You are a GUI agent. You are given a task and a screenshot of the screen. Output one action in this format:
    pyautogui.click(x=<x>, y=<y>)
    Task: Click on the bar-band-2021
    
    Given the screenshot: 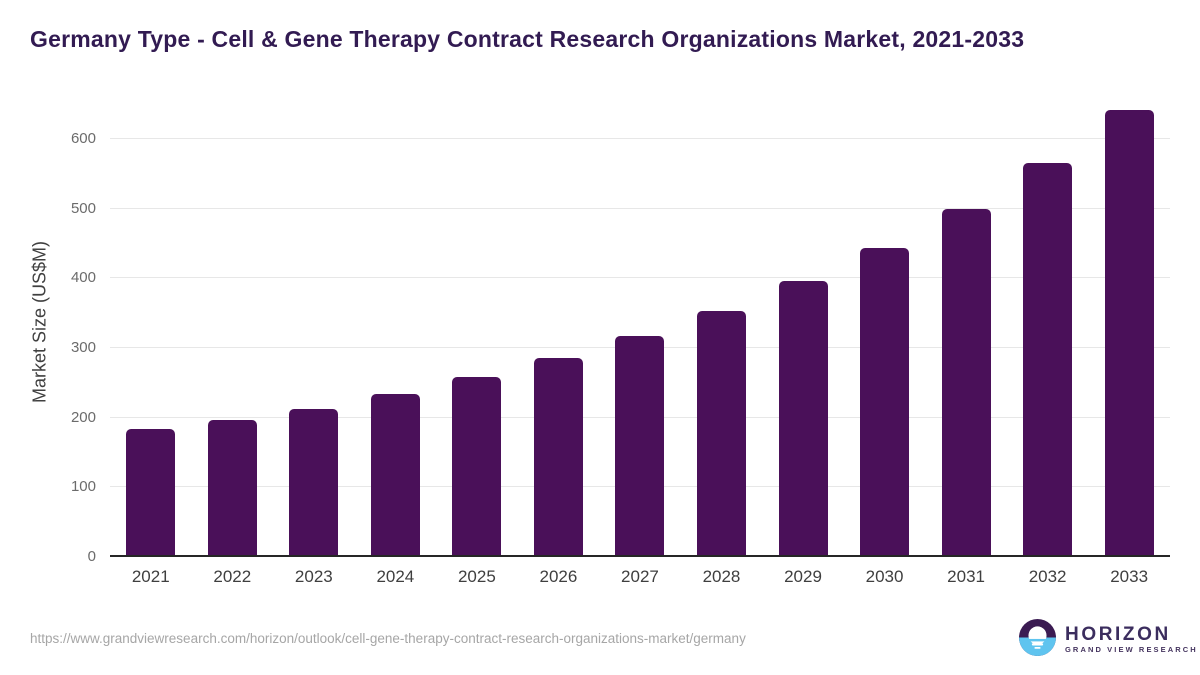 What is the action you would take?
    pyautogui.click(x=151, y=327)
    